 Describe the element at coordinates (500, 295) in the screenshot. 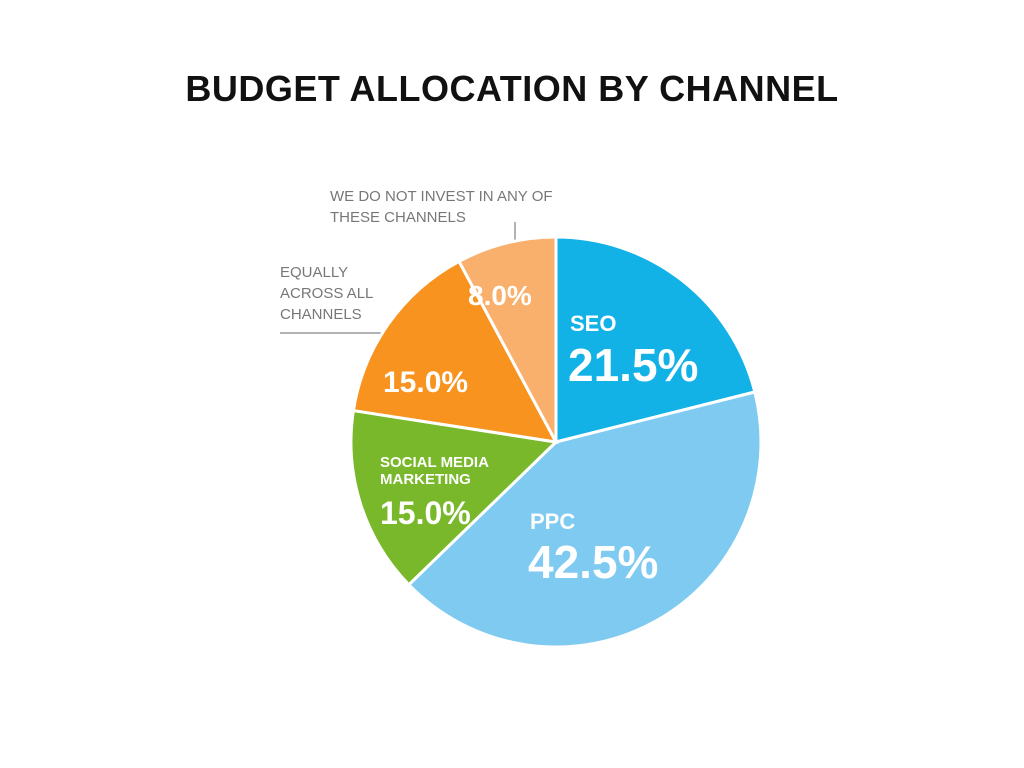

I see `value-label: 8.0%` at that location.